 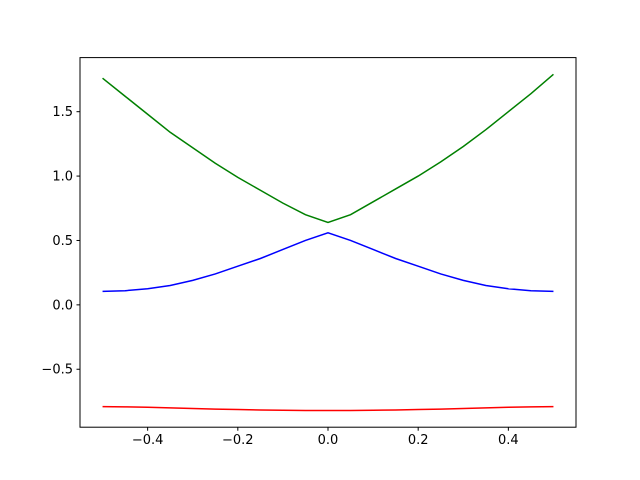 What do you see at coordinates (62, 177) in the screenshot?
I see `y-tick-label: 1.0` at bounding box center [62, 177].